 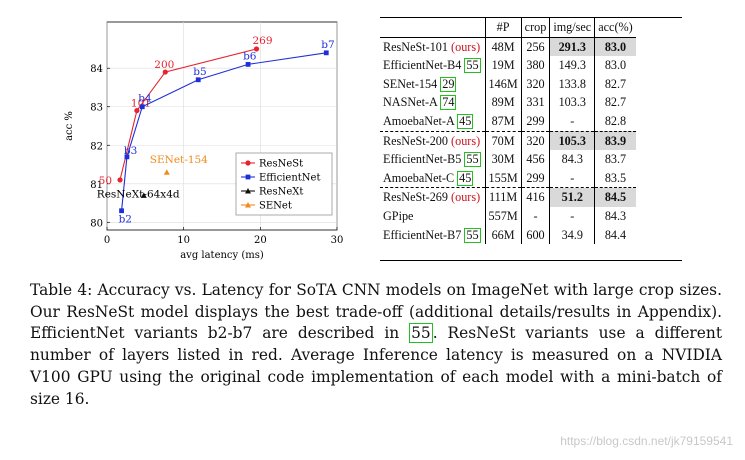 What do you see at coordinates (508, 28) in the screenshot?
I see `table-header-row: #P crop img/sec acc(%)` at bounding box center [508, 28].